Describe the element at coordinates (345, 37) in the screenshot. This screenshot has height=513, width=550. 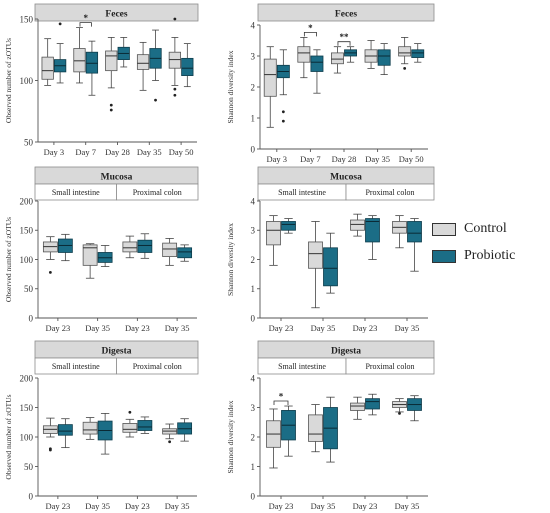
I see `significance-label: **` at that location.